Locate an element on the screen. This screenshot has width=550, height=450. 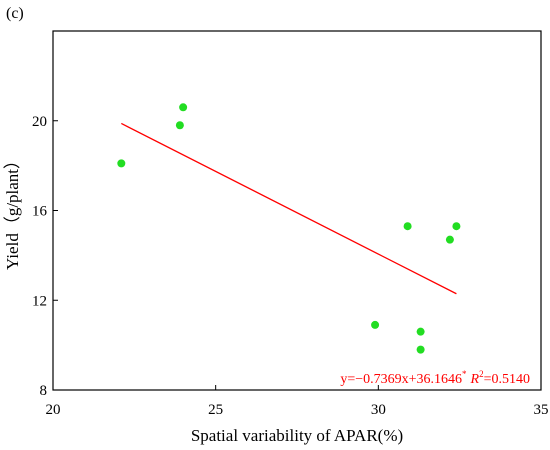
y-axis-title: Yield（g/plant） is located at coordinates (12, 211).